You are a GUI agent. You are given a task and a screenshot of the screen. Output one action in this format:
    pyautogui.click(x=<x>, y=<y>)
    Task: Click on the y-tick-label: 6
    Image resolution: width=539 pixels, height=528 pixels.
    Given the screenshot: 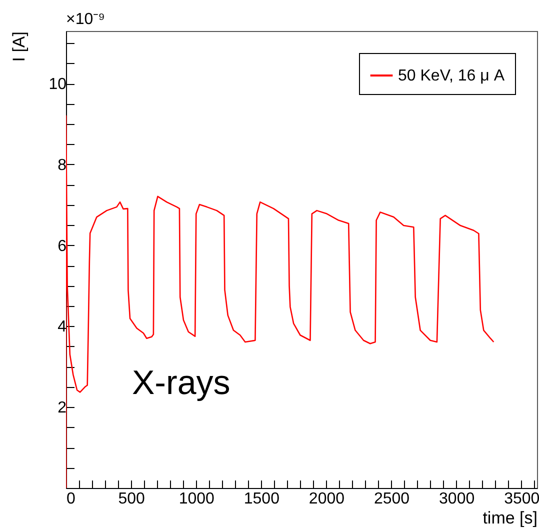 What is the action you would take?
    pyautogui.click(x=62, y=246)
    